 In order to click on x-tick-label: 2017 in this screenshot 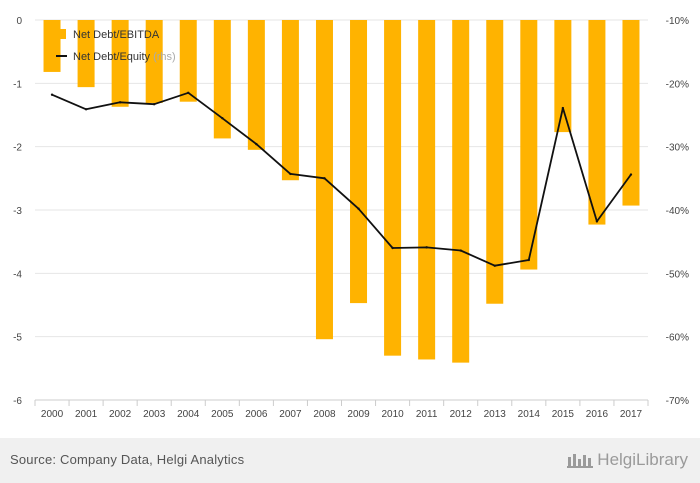, I will do `click(631, 414)`.